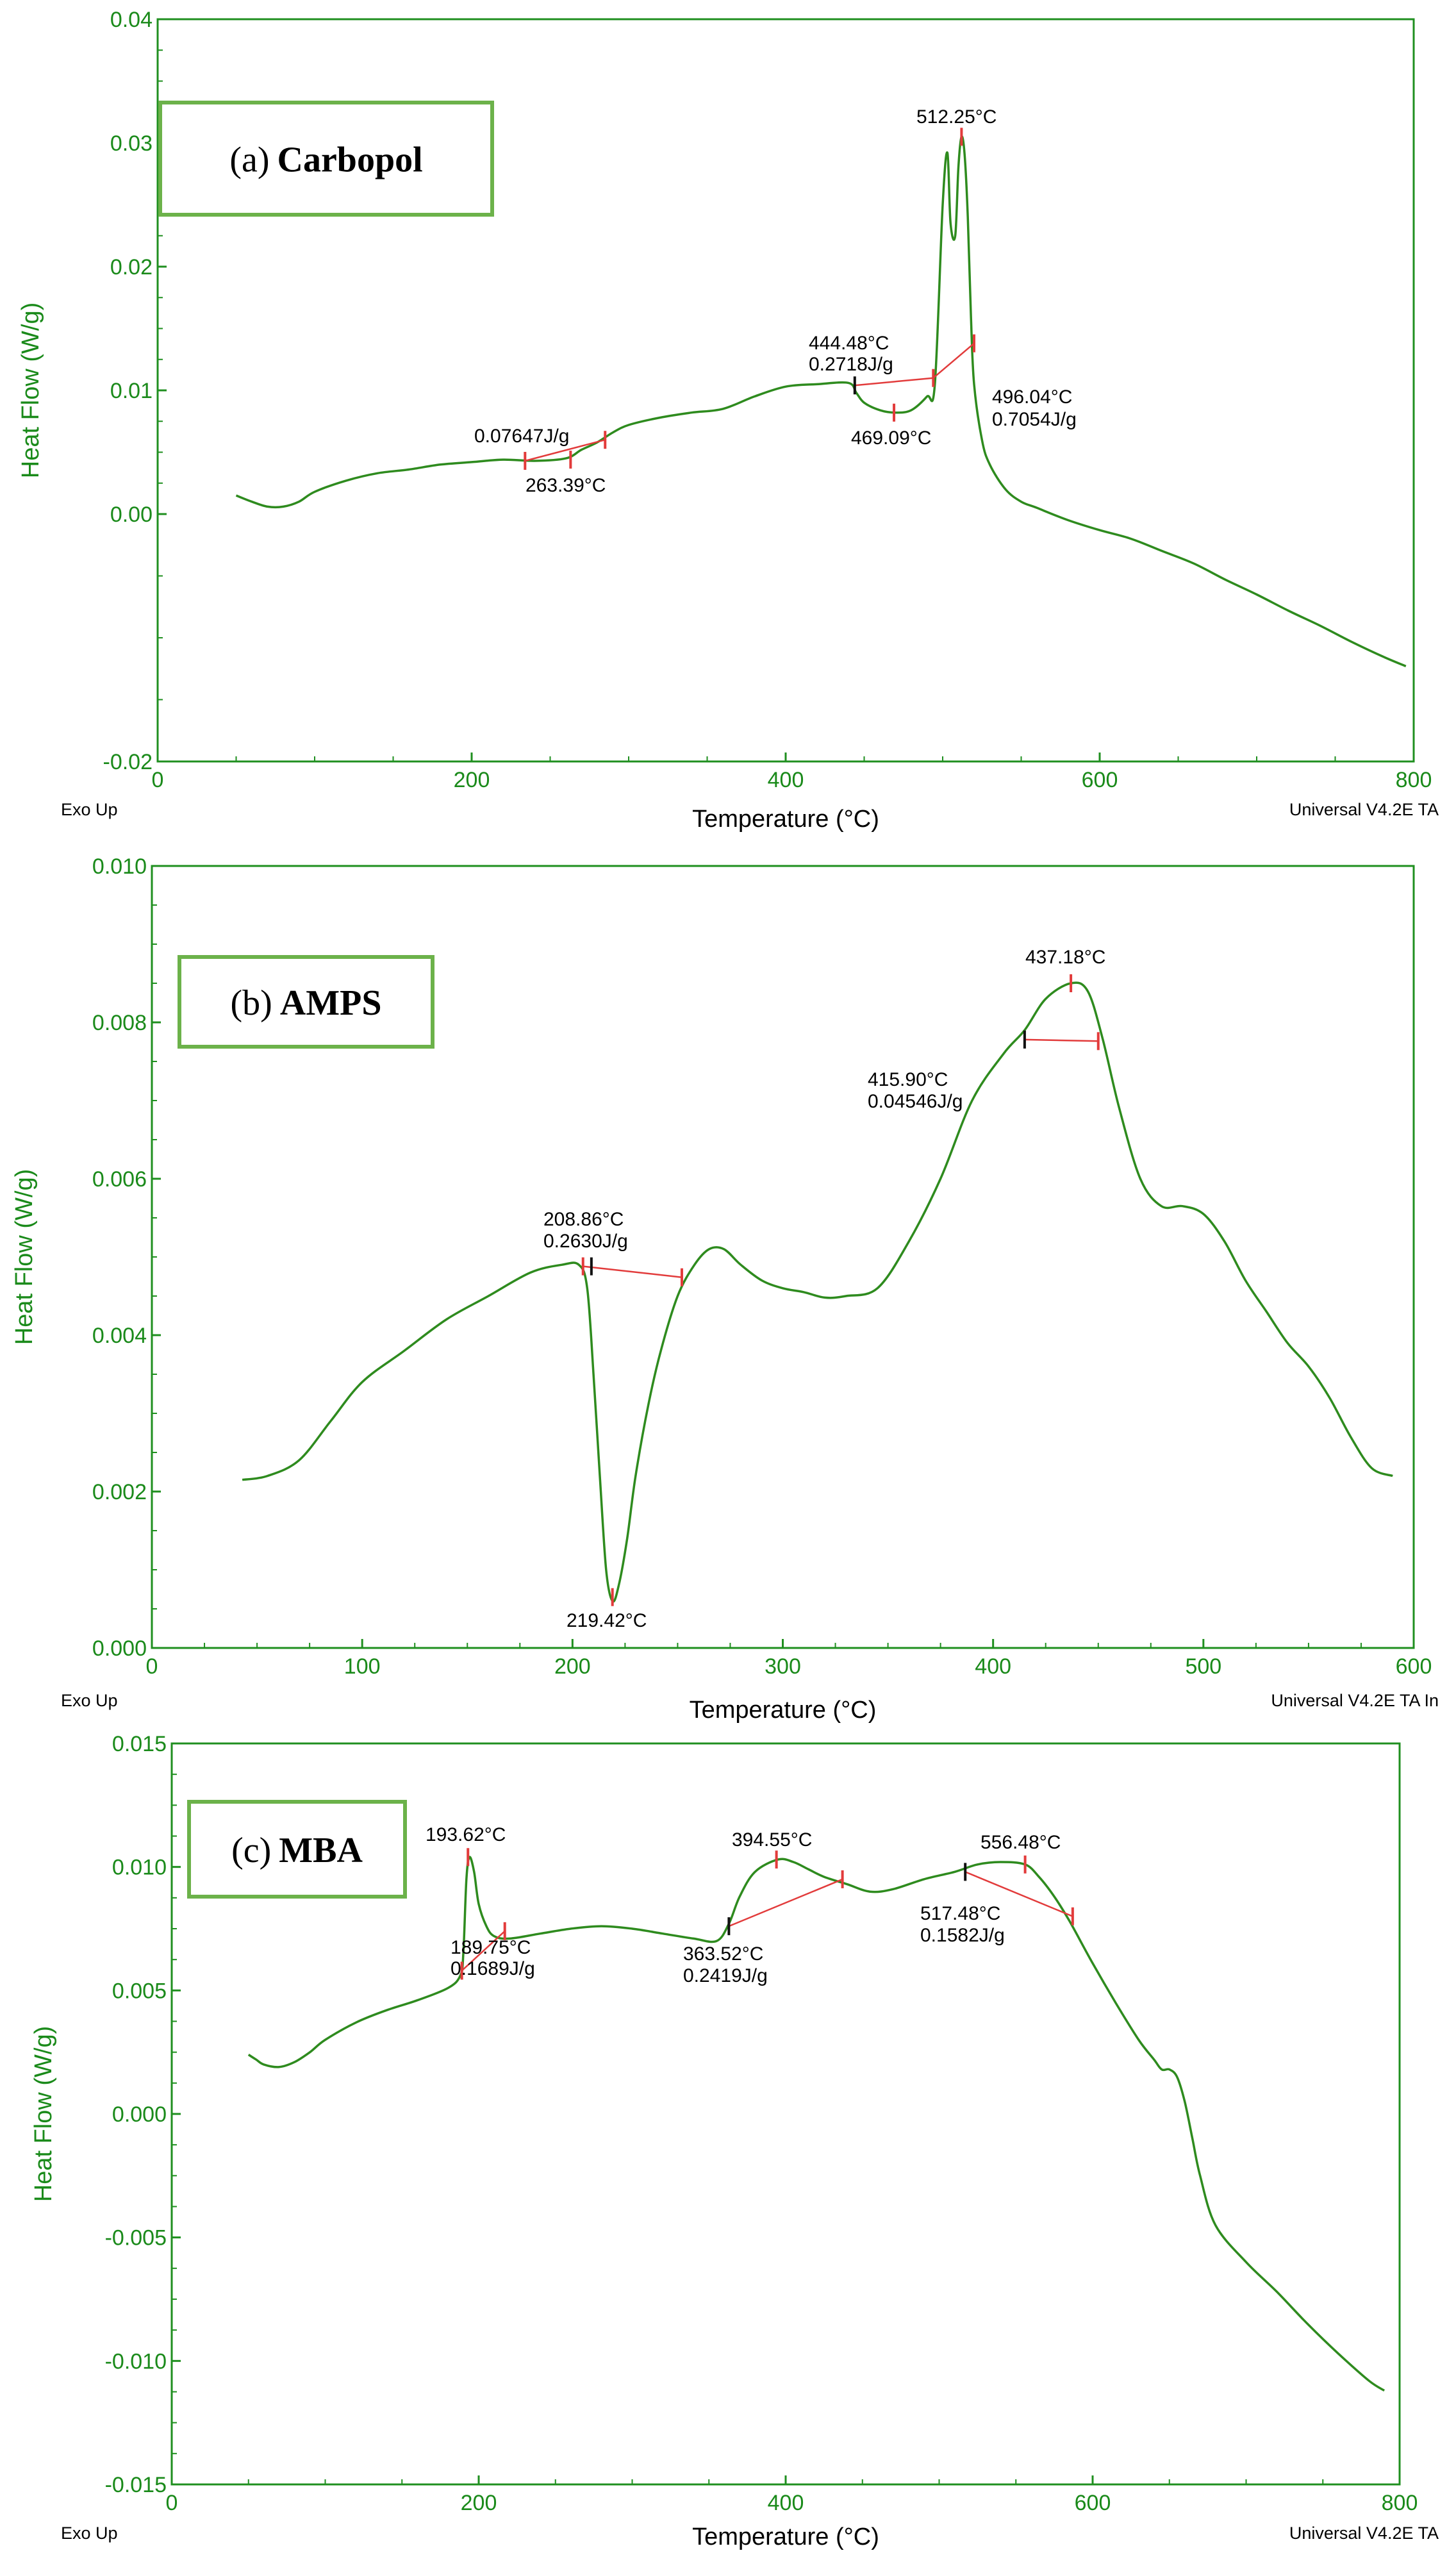 The width and height of the screenshot is (1456, 2553). Describe the element at coordinates (957, 117) in the screenshot. I see `annotation-label: 512.25°C` at that location.